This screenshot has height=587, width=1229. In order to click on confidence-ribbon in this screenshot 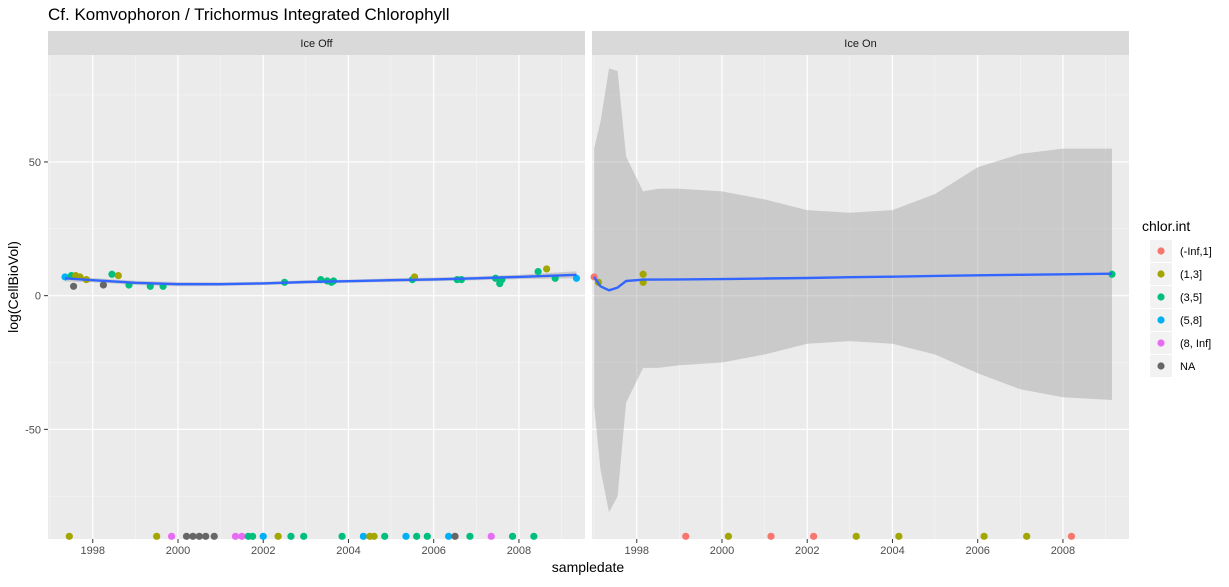, I will do `click(321, 279)`.